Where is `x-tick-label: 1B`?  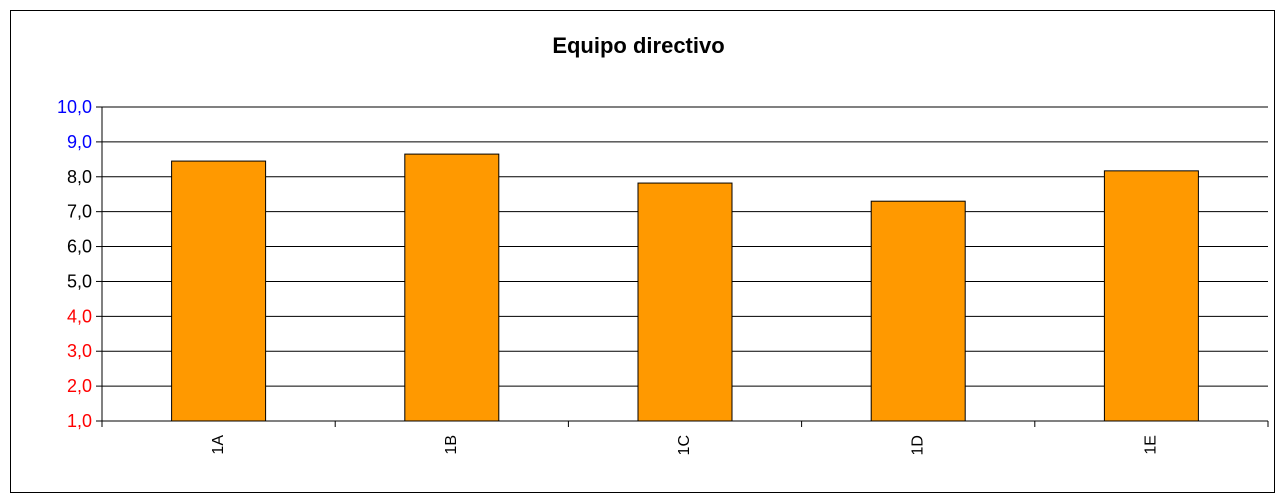 x-tick-label: 1B is located at coordinates (451, 445).